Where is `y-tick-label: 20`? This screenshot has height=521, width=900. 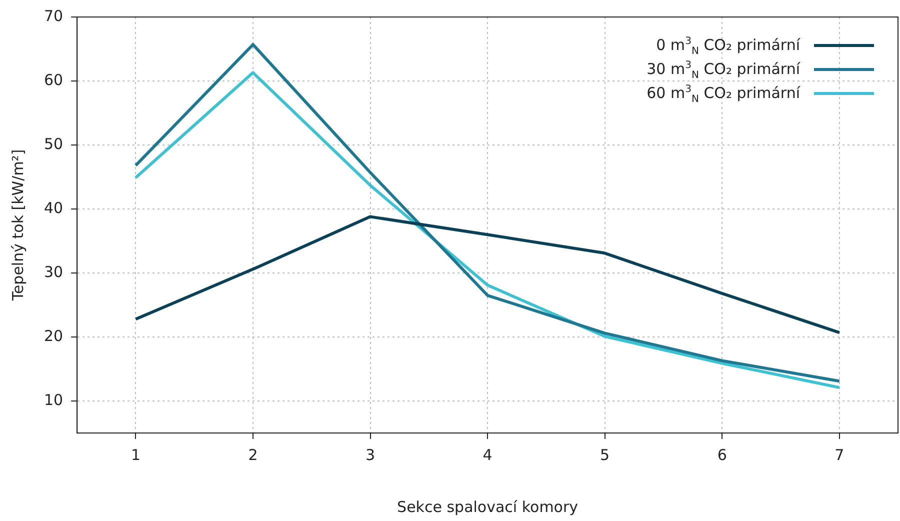
y-tick-label: 20 is located at coordinates (54, 335).